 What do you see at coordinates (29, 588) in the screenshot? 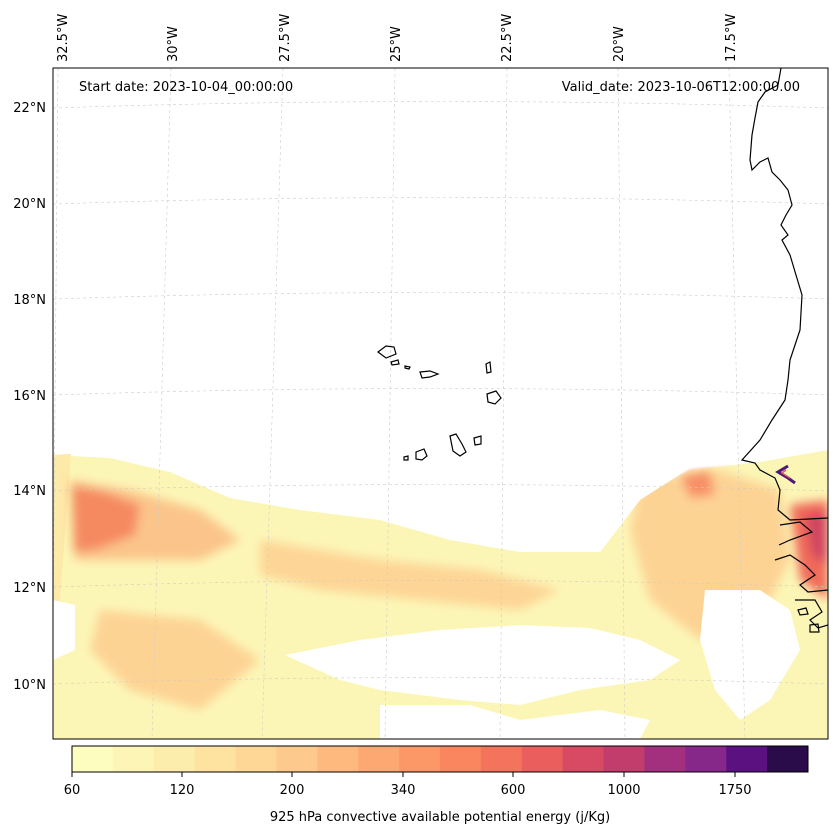
I see `lat-label: 12°N` at bounding box center [29, 588].